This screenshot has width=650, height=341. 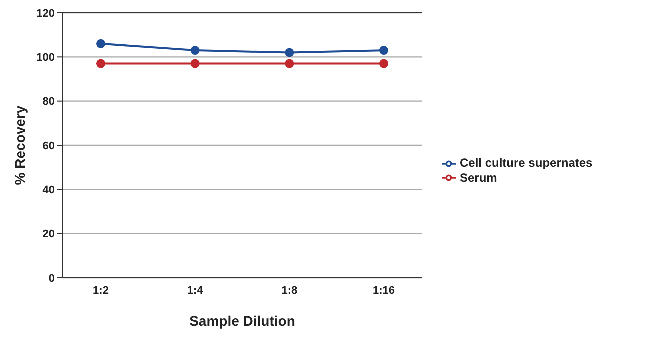 What do you see at coordinates (48, 234) in the screenshot?
I see `y-tick-label: 20` at bounding box center [48, 234].